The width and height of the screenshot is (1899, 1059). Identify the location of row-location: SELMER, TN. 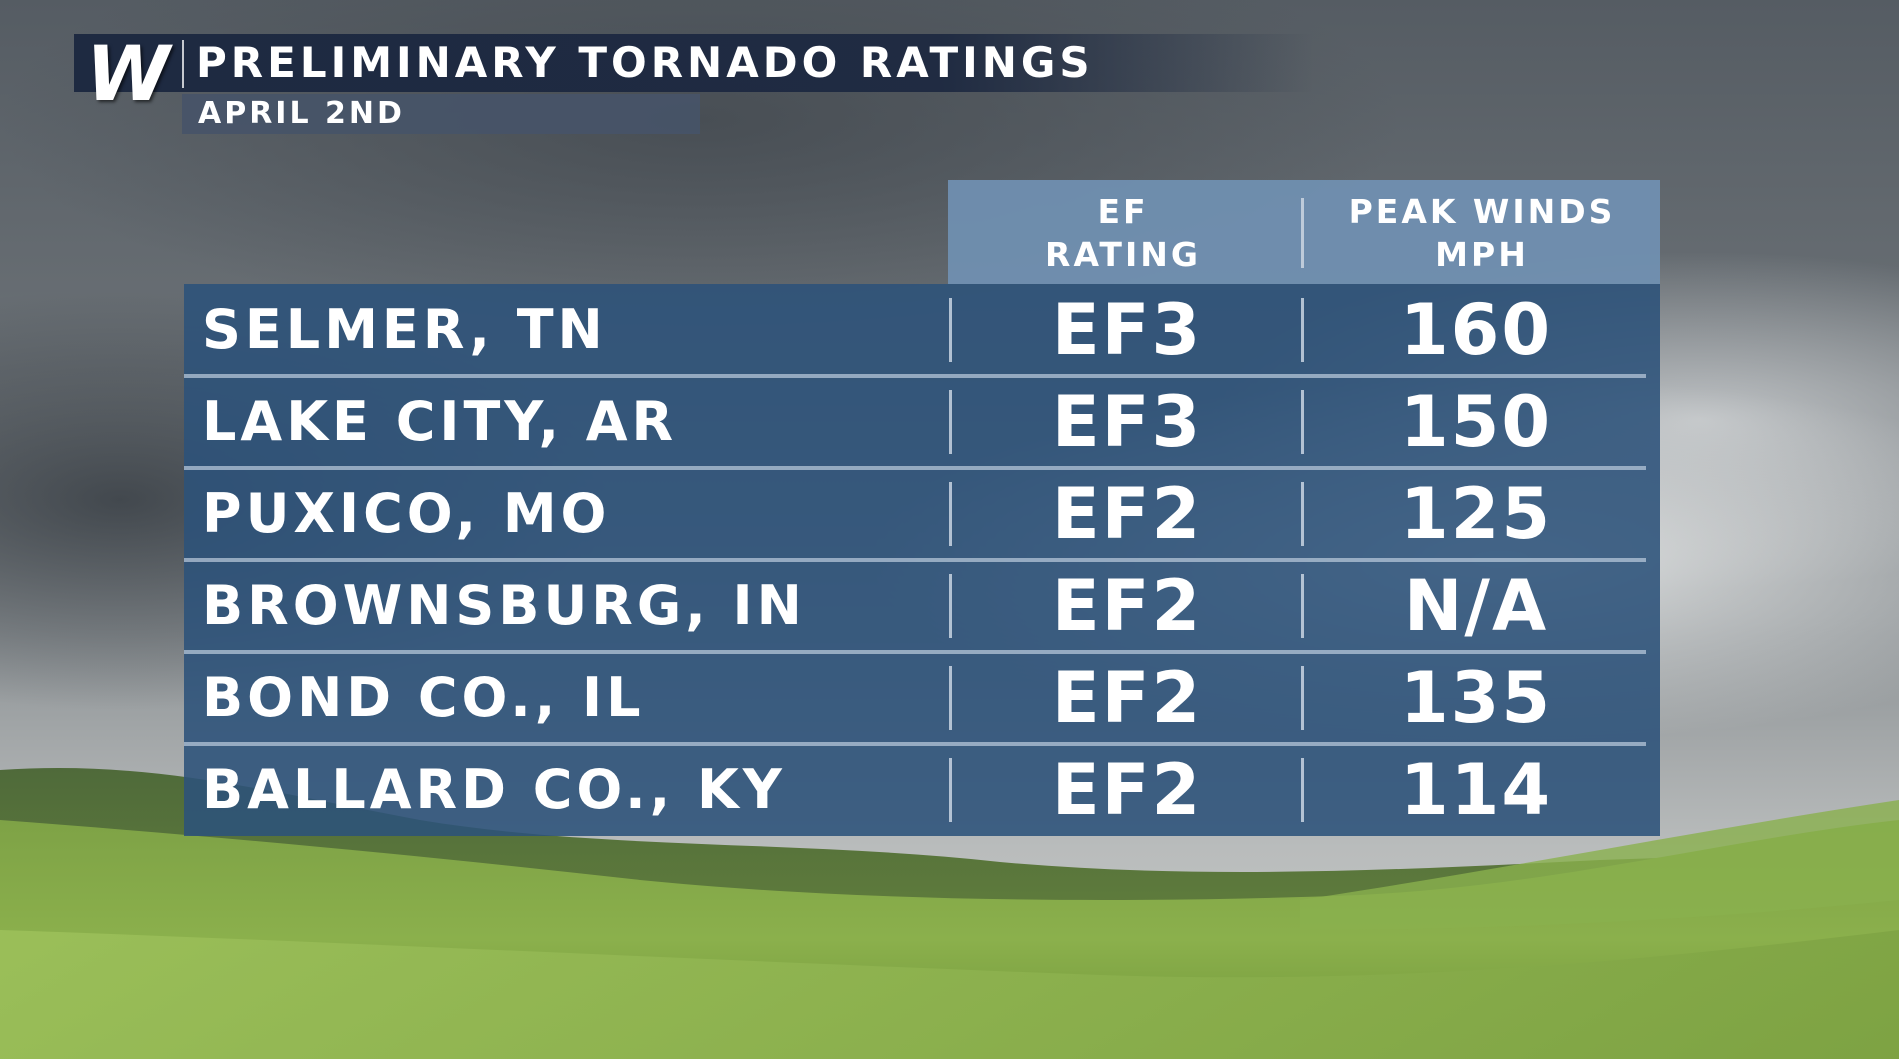
(404, 329).